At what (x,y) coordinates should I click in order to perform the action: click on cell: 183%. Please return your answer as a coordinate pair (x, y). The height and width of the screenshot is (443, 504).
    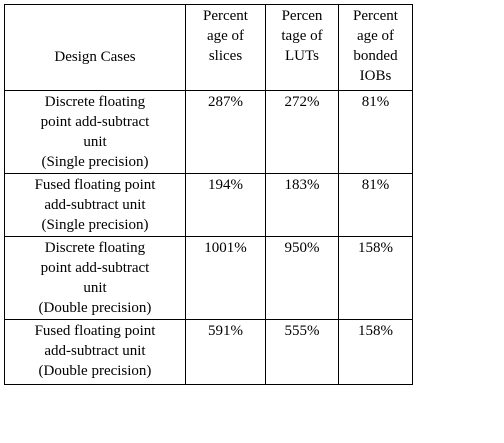
    Looking at the image, I should click on (302, 205).